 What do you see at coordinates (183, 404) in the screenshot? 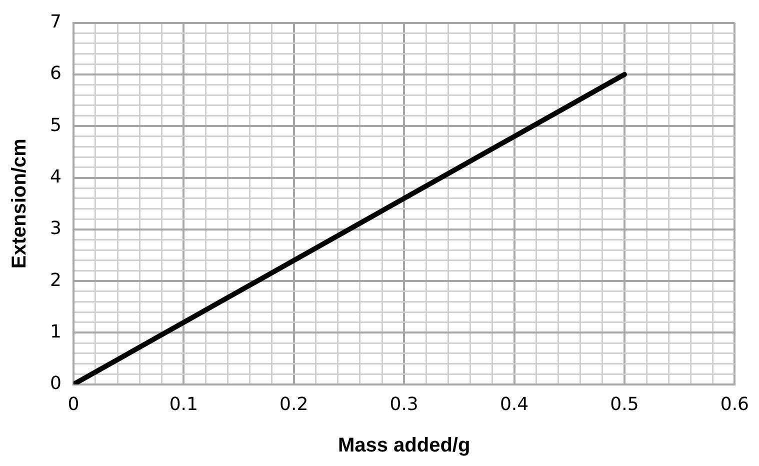
I see `x-tick-label: 0.1` at bounding box center [183, 404].